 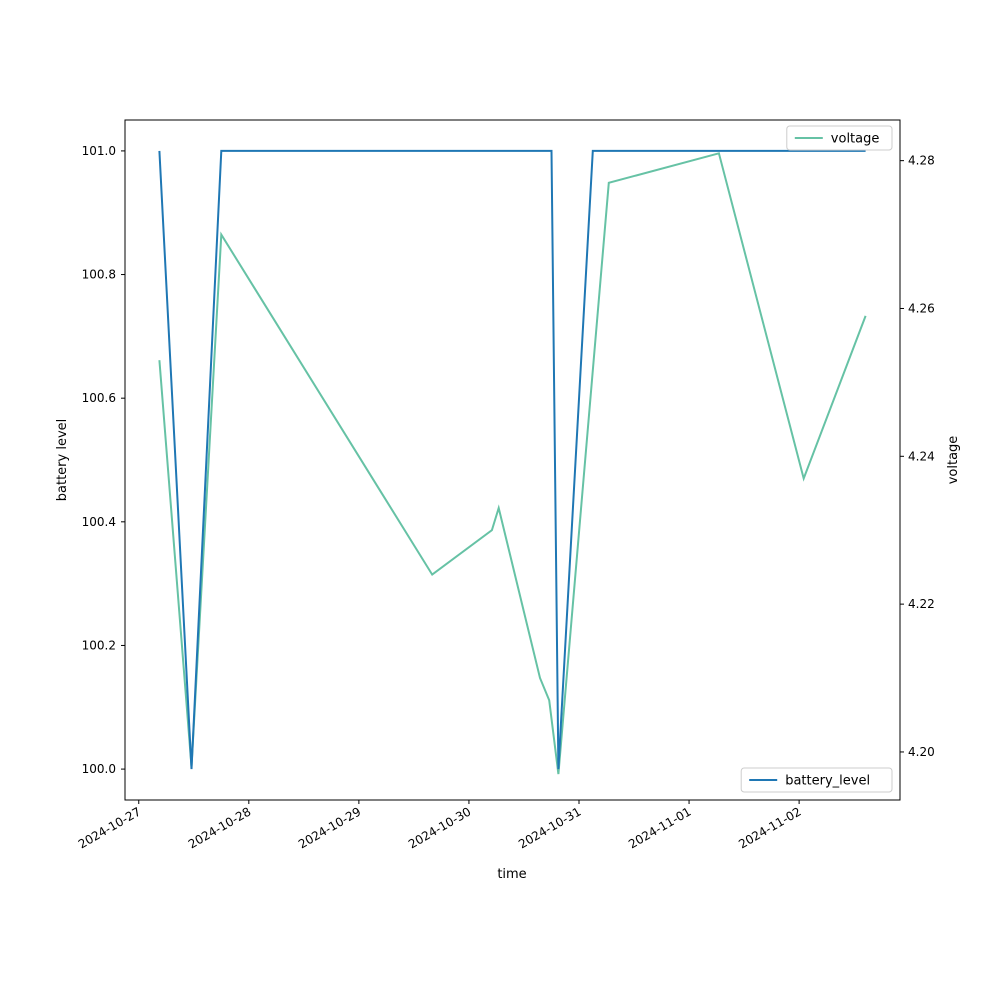 I want to click on right-y-tick-label: 4.22, so click(x=921, y=604).